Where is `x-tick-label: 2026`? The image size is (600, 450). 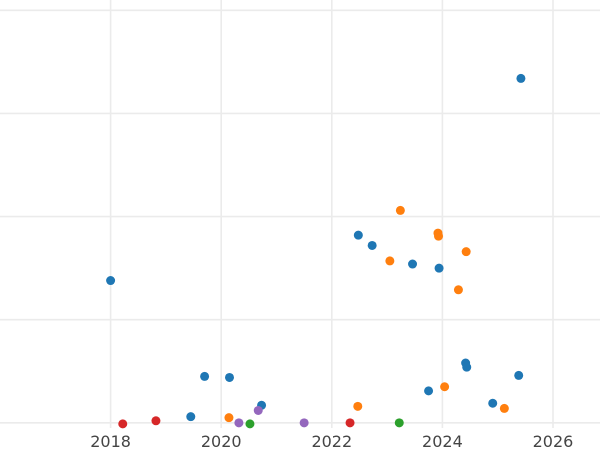
x-tick-label: 2026 is located at coordinates (553, 441).